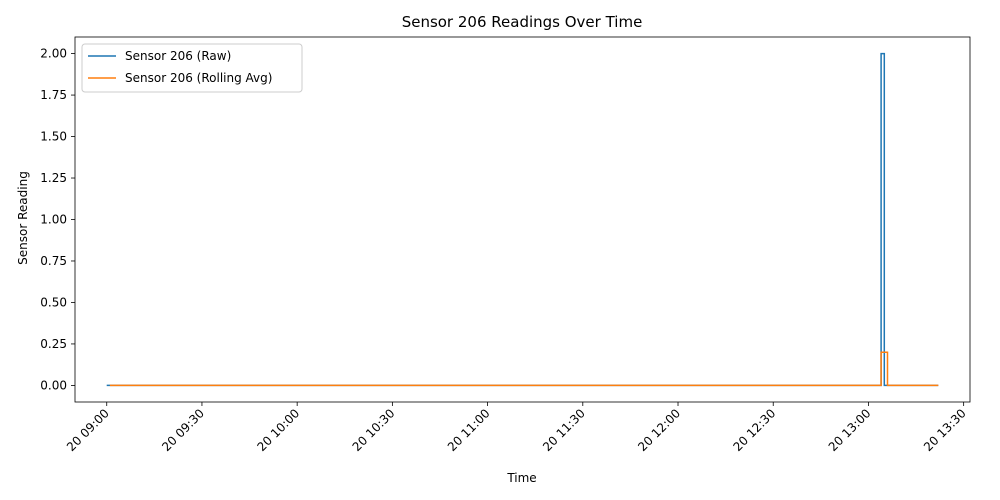  Describe the element at coordinates (53, 54) in the screenshot. I see `y-tick-label: 2.00` at that location.